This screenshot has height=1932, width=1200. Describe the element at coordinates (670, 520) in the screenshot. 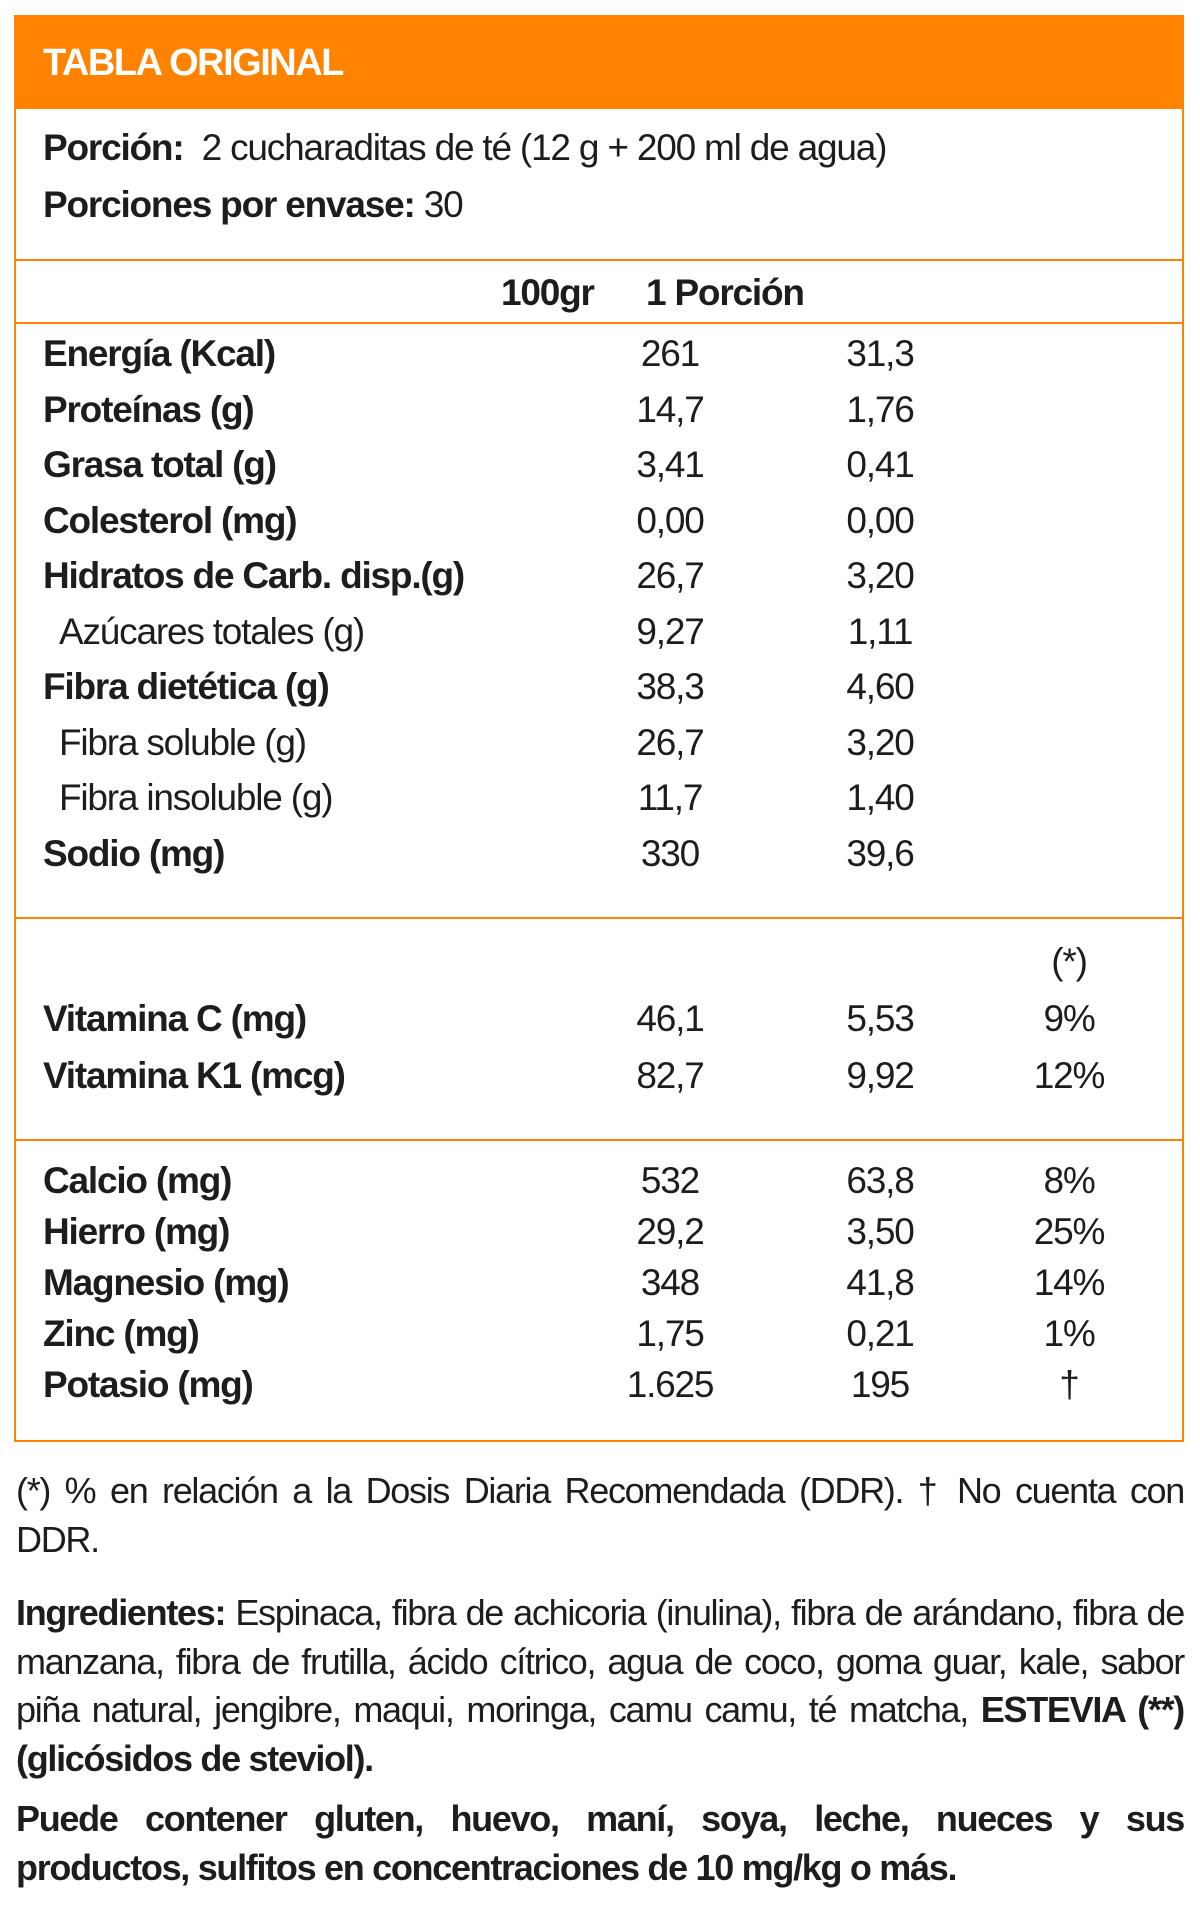

I see `value-per-100g: 0,00` at that location.